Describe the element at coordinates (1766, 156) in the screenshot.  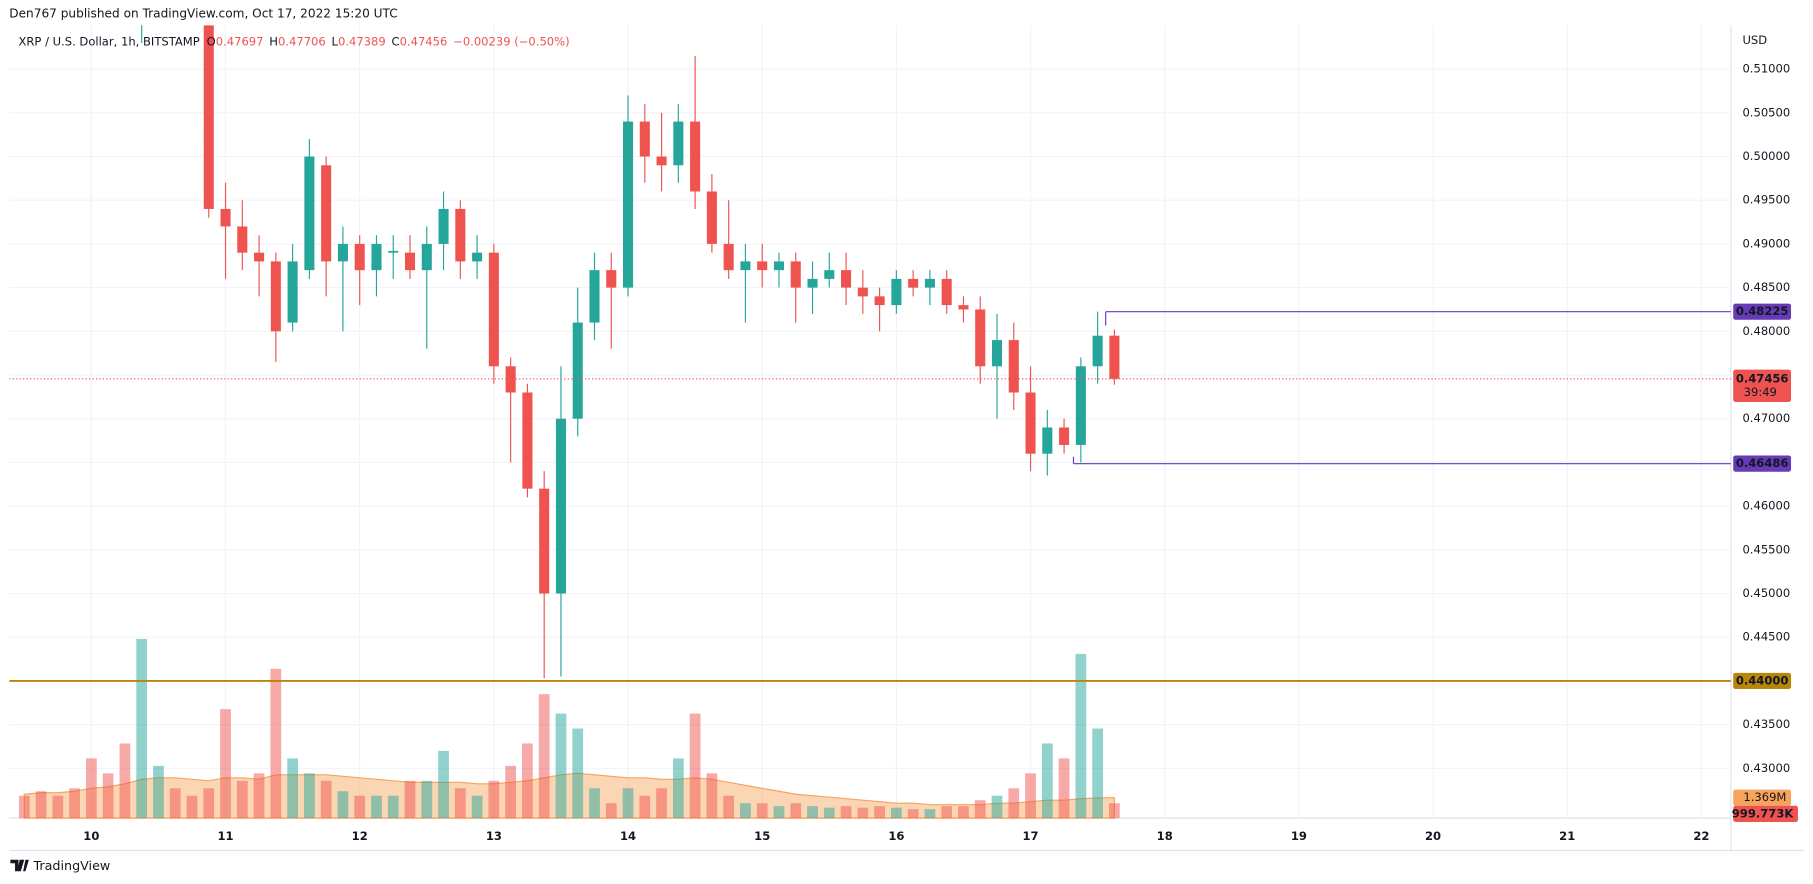
I see `y-tick-label: 0.50000` at that location.